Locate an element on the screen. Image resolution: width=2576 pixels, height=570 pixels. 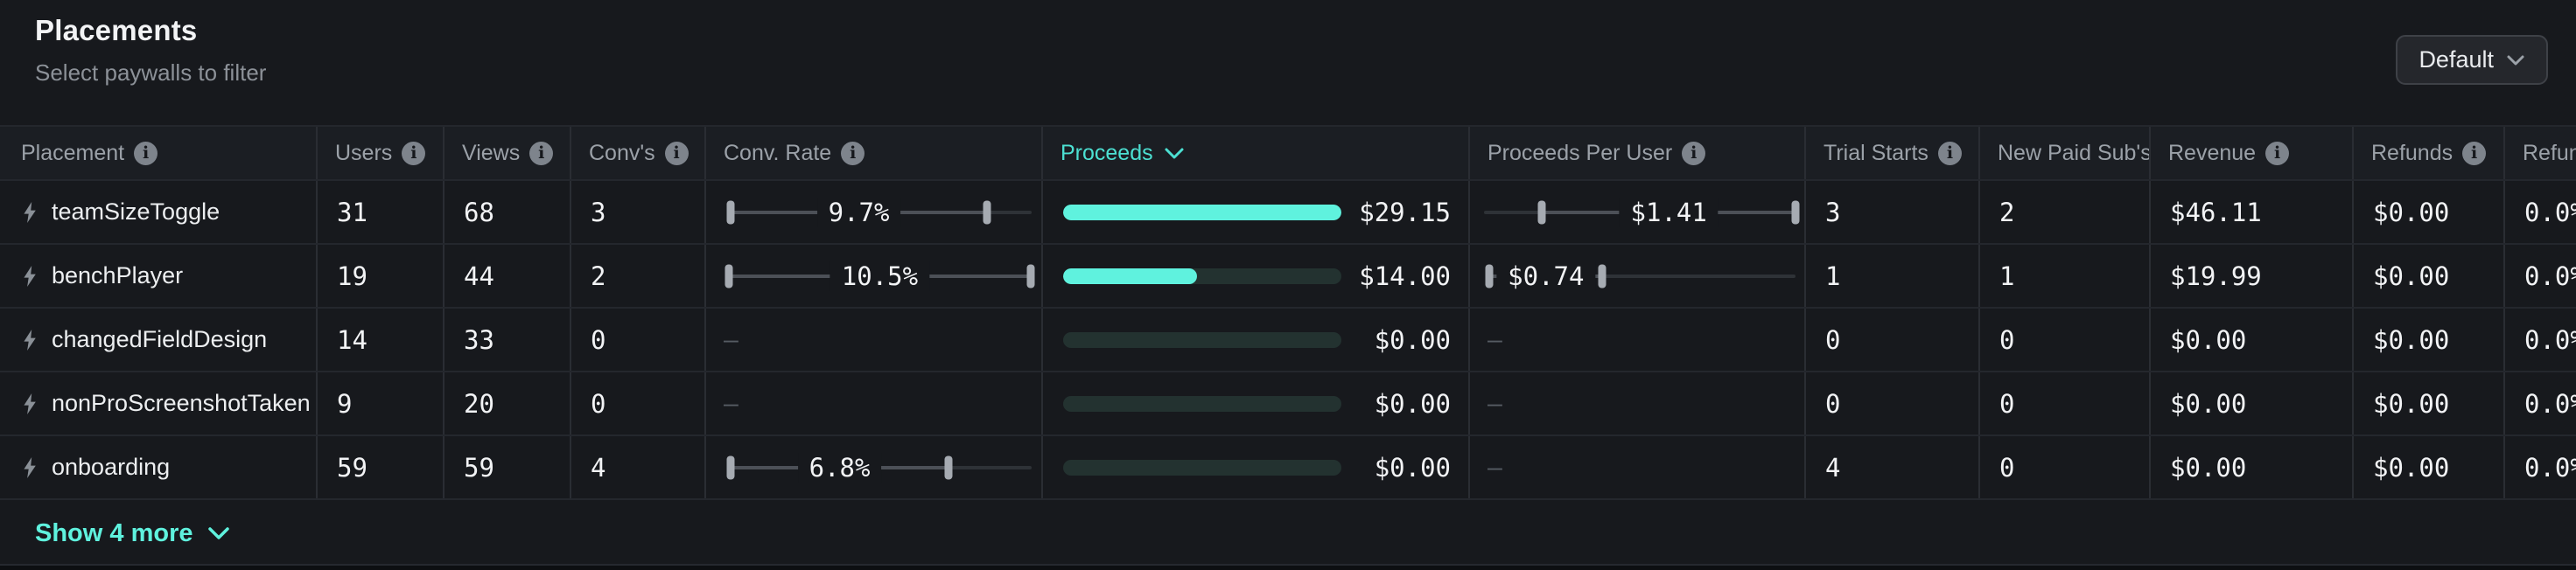
cell-proceeds-per-user: $0.74 is located at coordinates (1638, 276).